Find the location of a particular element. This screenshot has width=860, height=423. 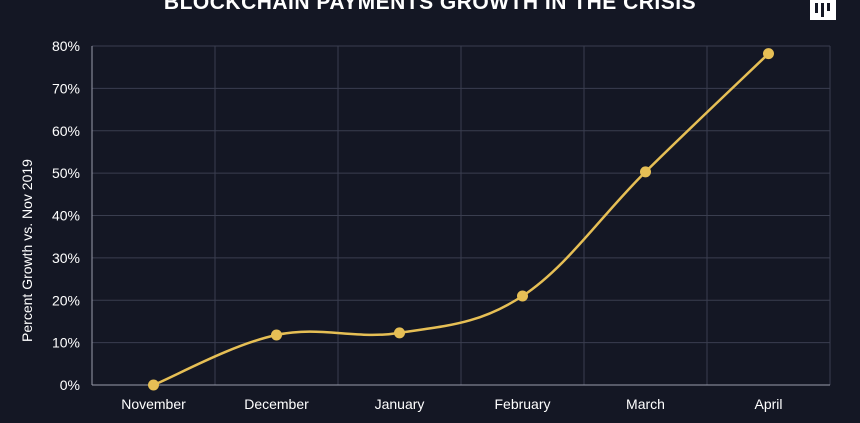

y-tick-label: 60% is located at coordinates (66, 131).